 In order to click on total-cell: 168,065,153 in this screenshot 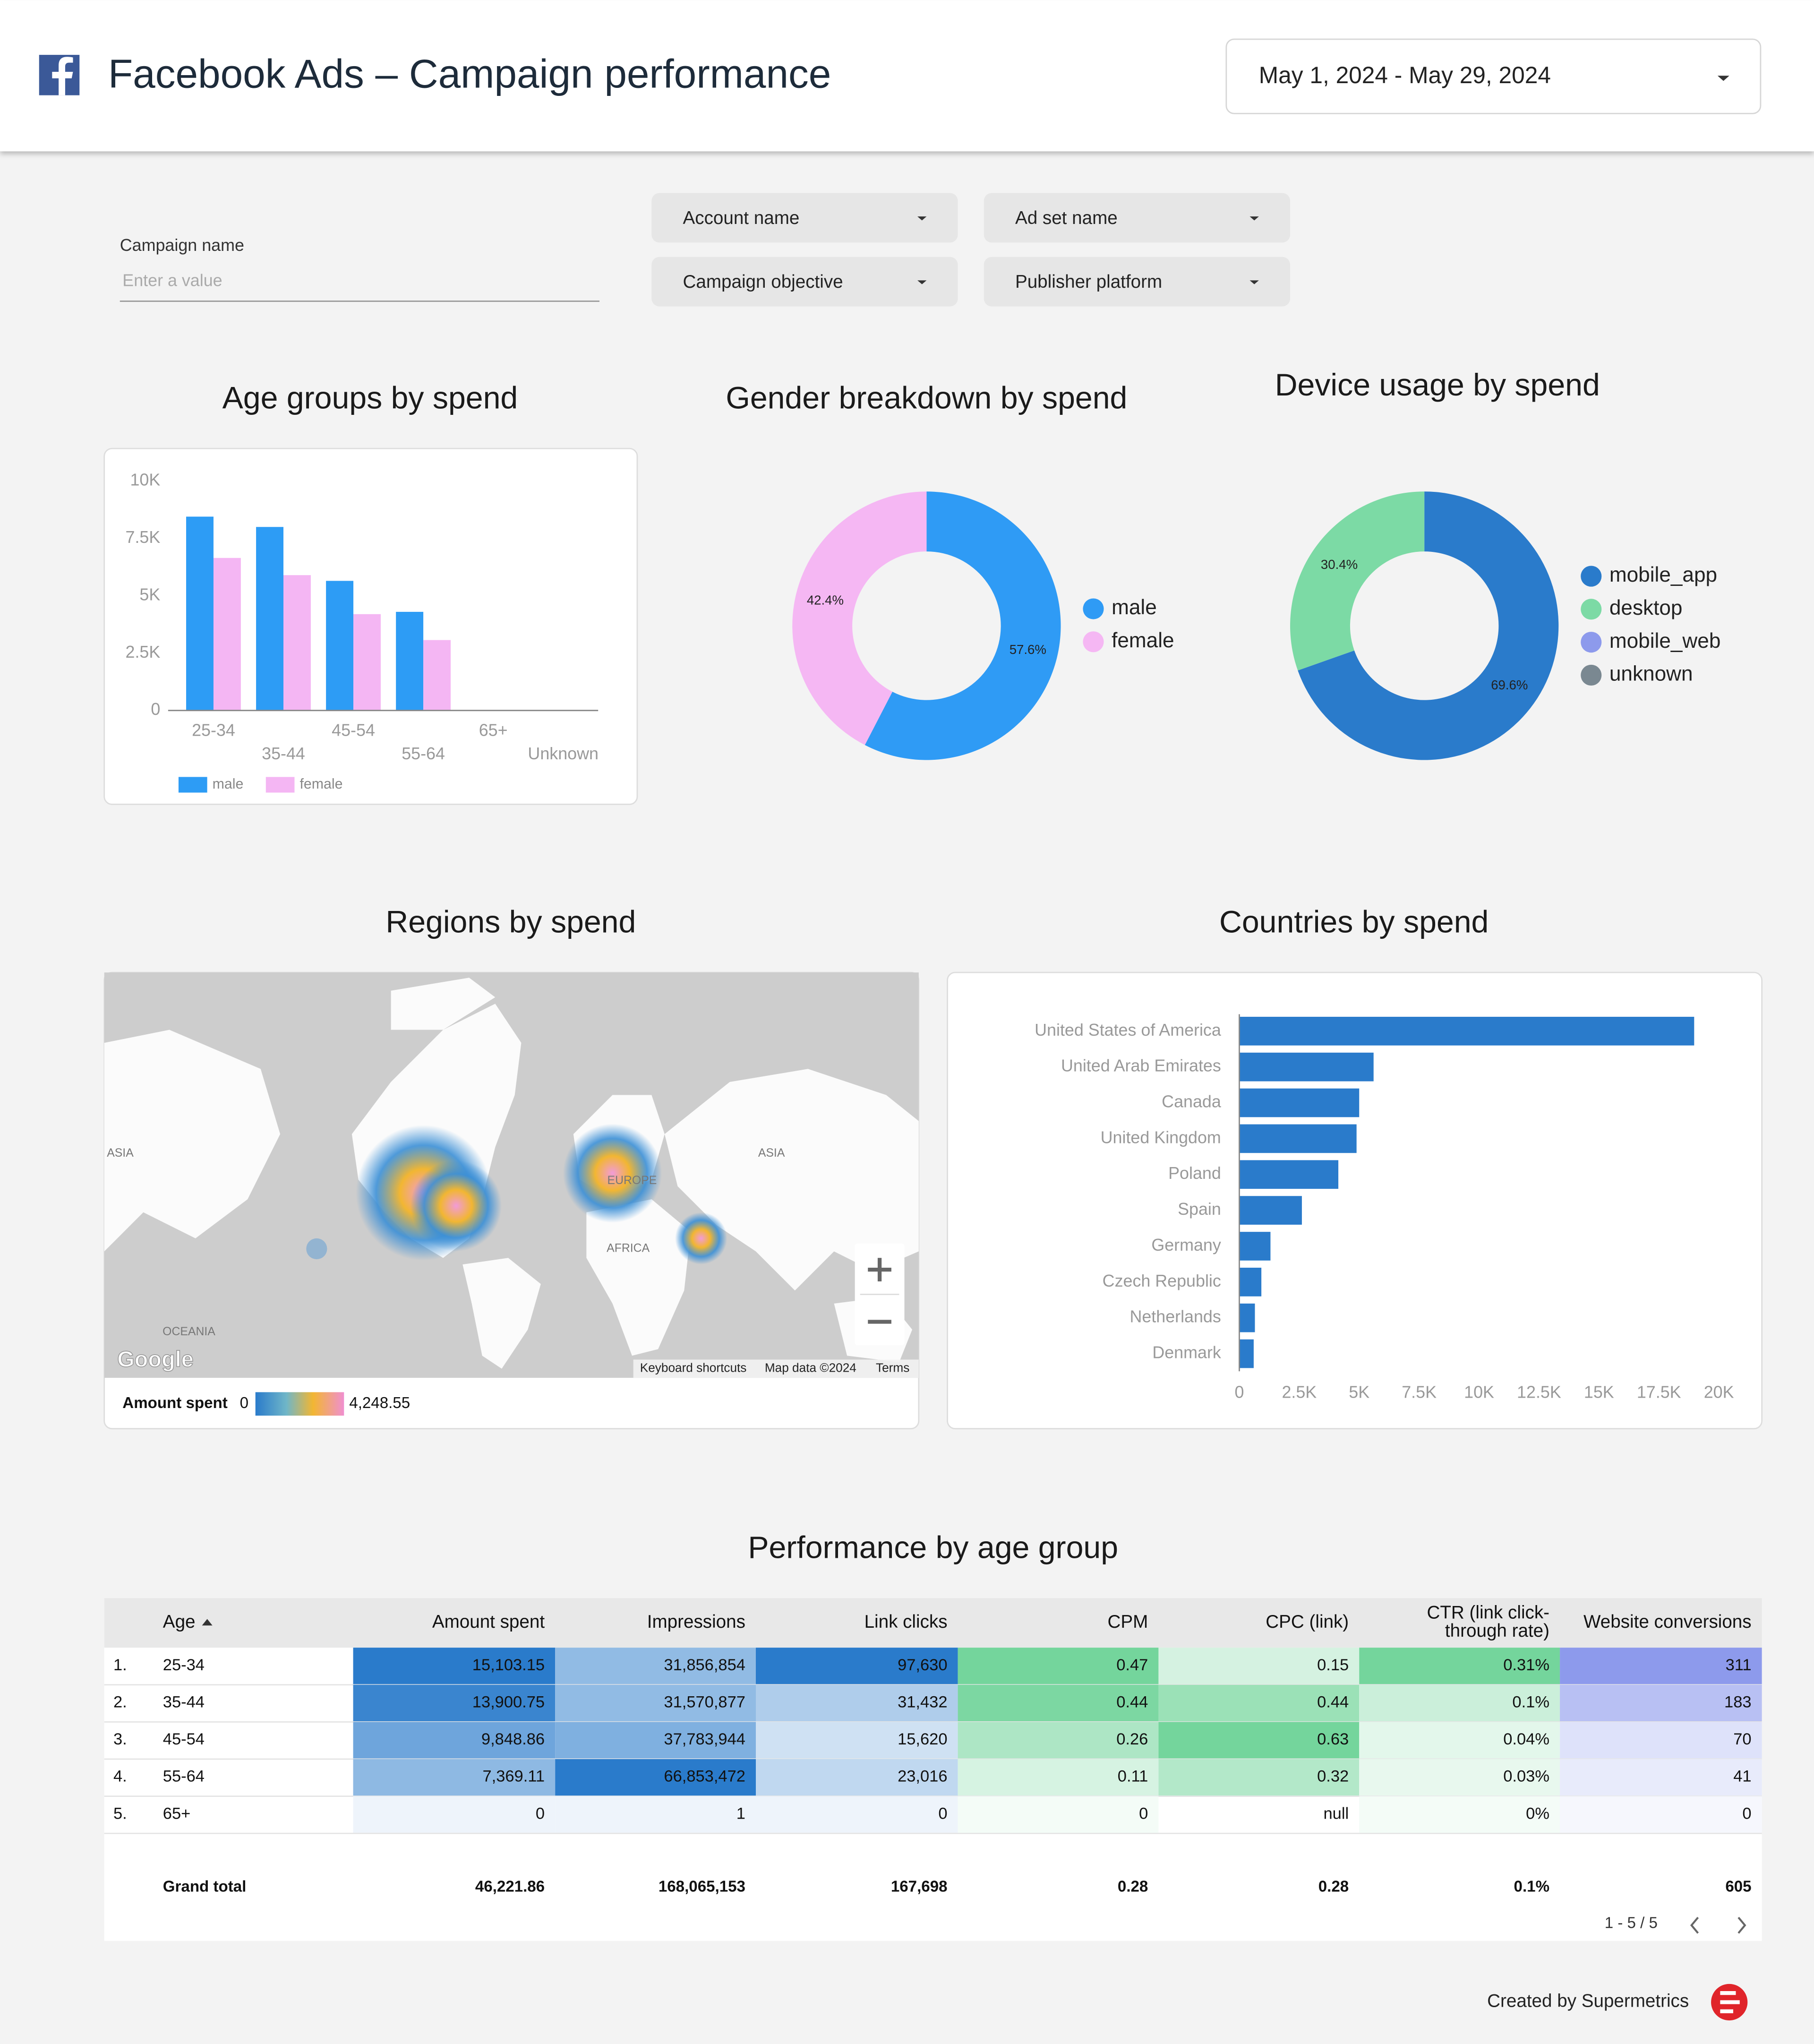, I will do `click(702, 1886)`.